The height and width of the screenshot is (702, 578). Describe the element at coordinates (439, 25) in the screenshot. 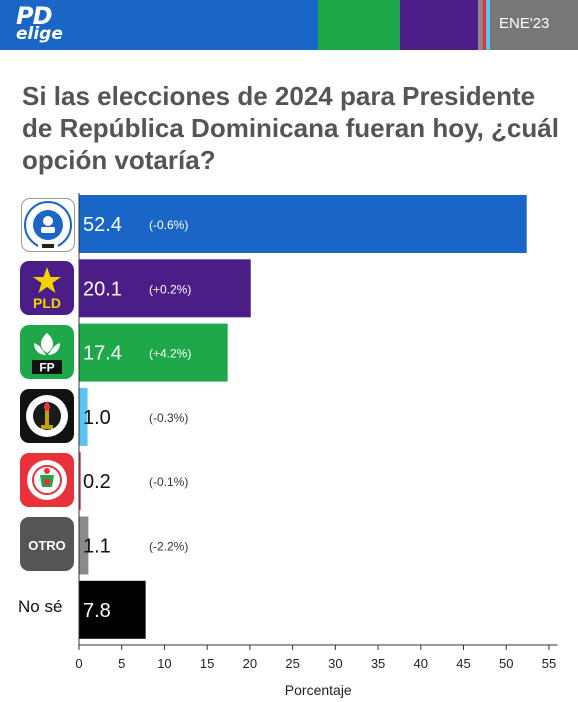

I see `banner-segment-purple` at that location.